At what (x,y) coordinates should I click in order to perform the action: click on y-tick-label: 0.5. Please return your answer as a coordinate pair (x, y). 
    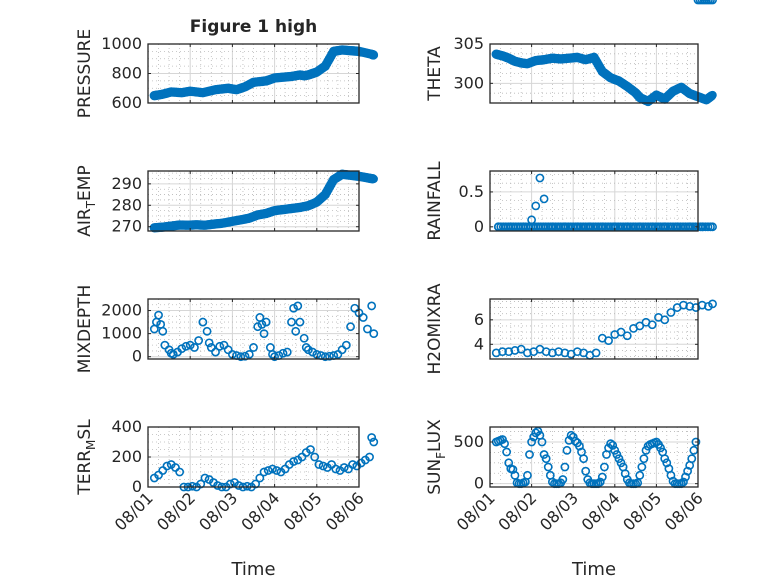
    Looking at the image, I should click on (471, 191).